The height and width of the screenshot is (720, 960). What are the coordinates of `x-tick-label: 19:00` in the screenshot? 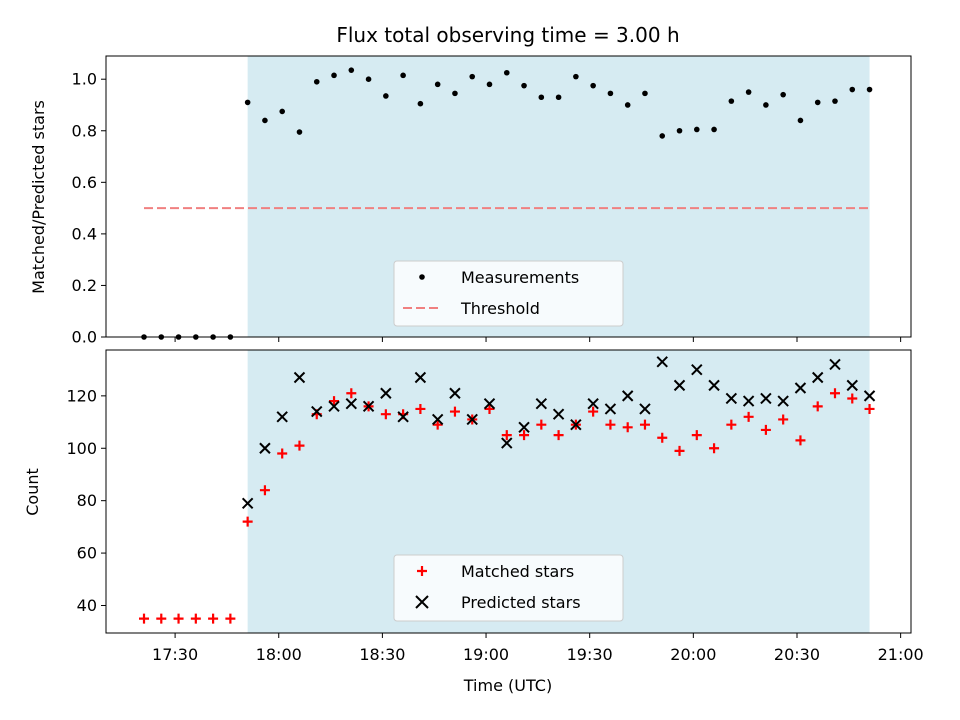 It's located at (486, 654).